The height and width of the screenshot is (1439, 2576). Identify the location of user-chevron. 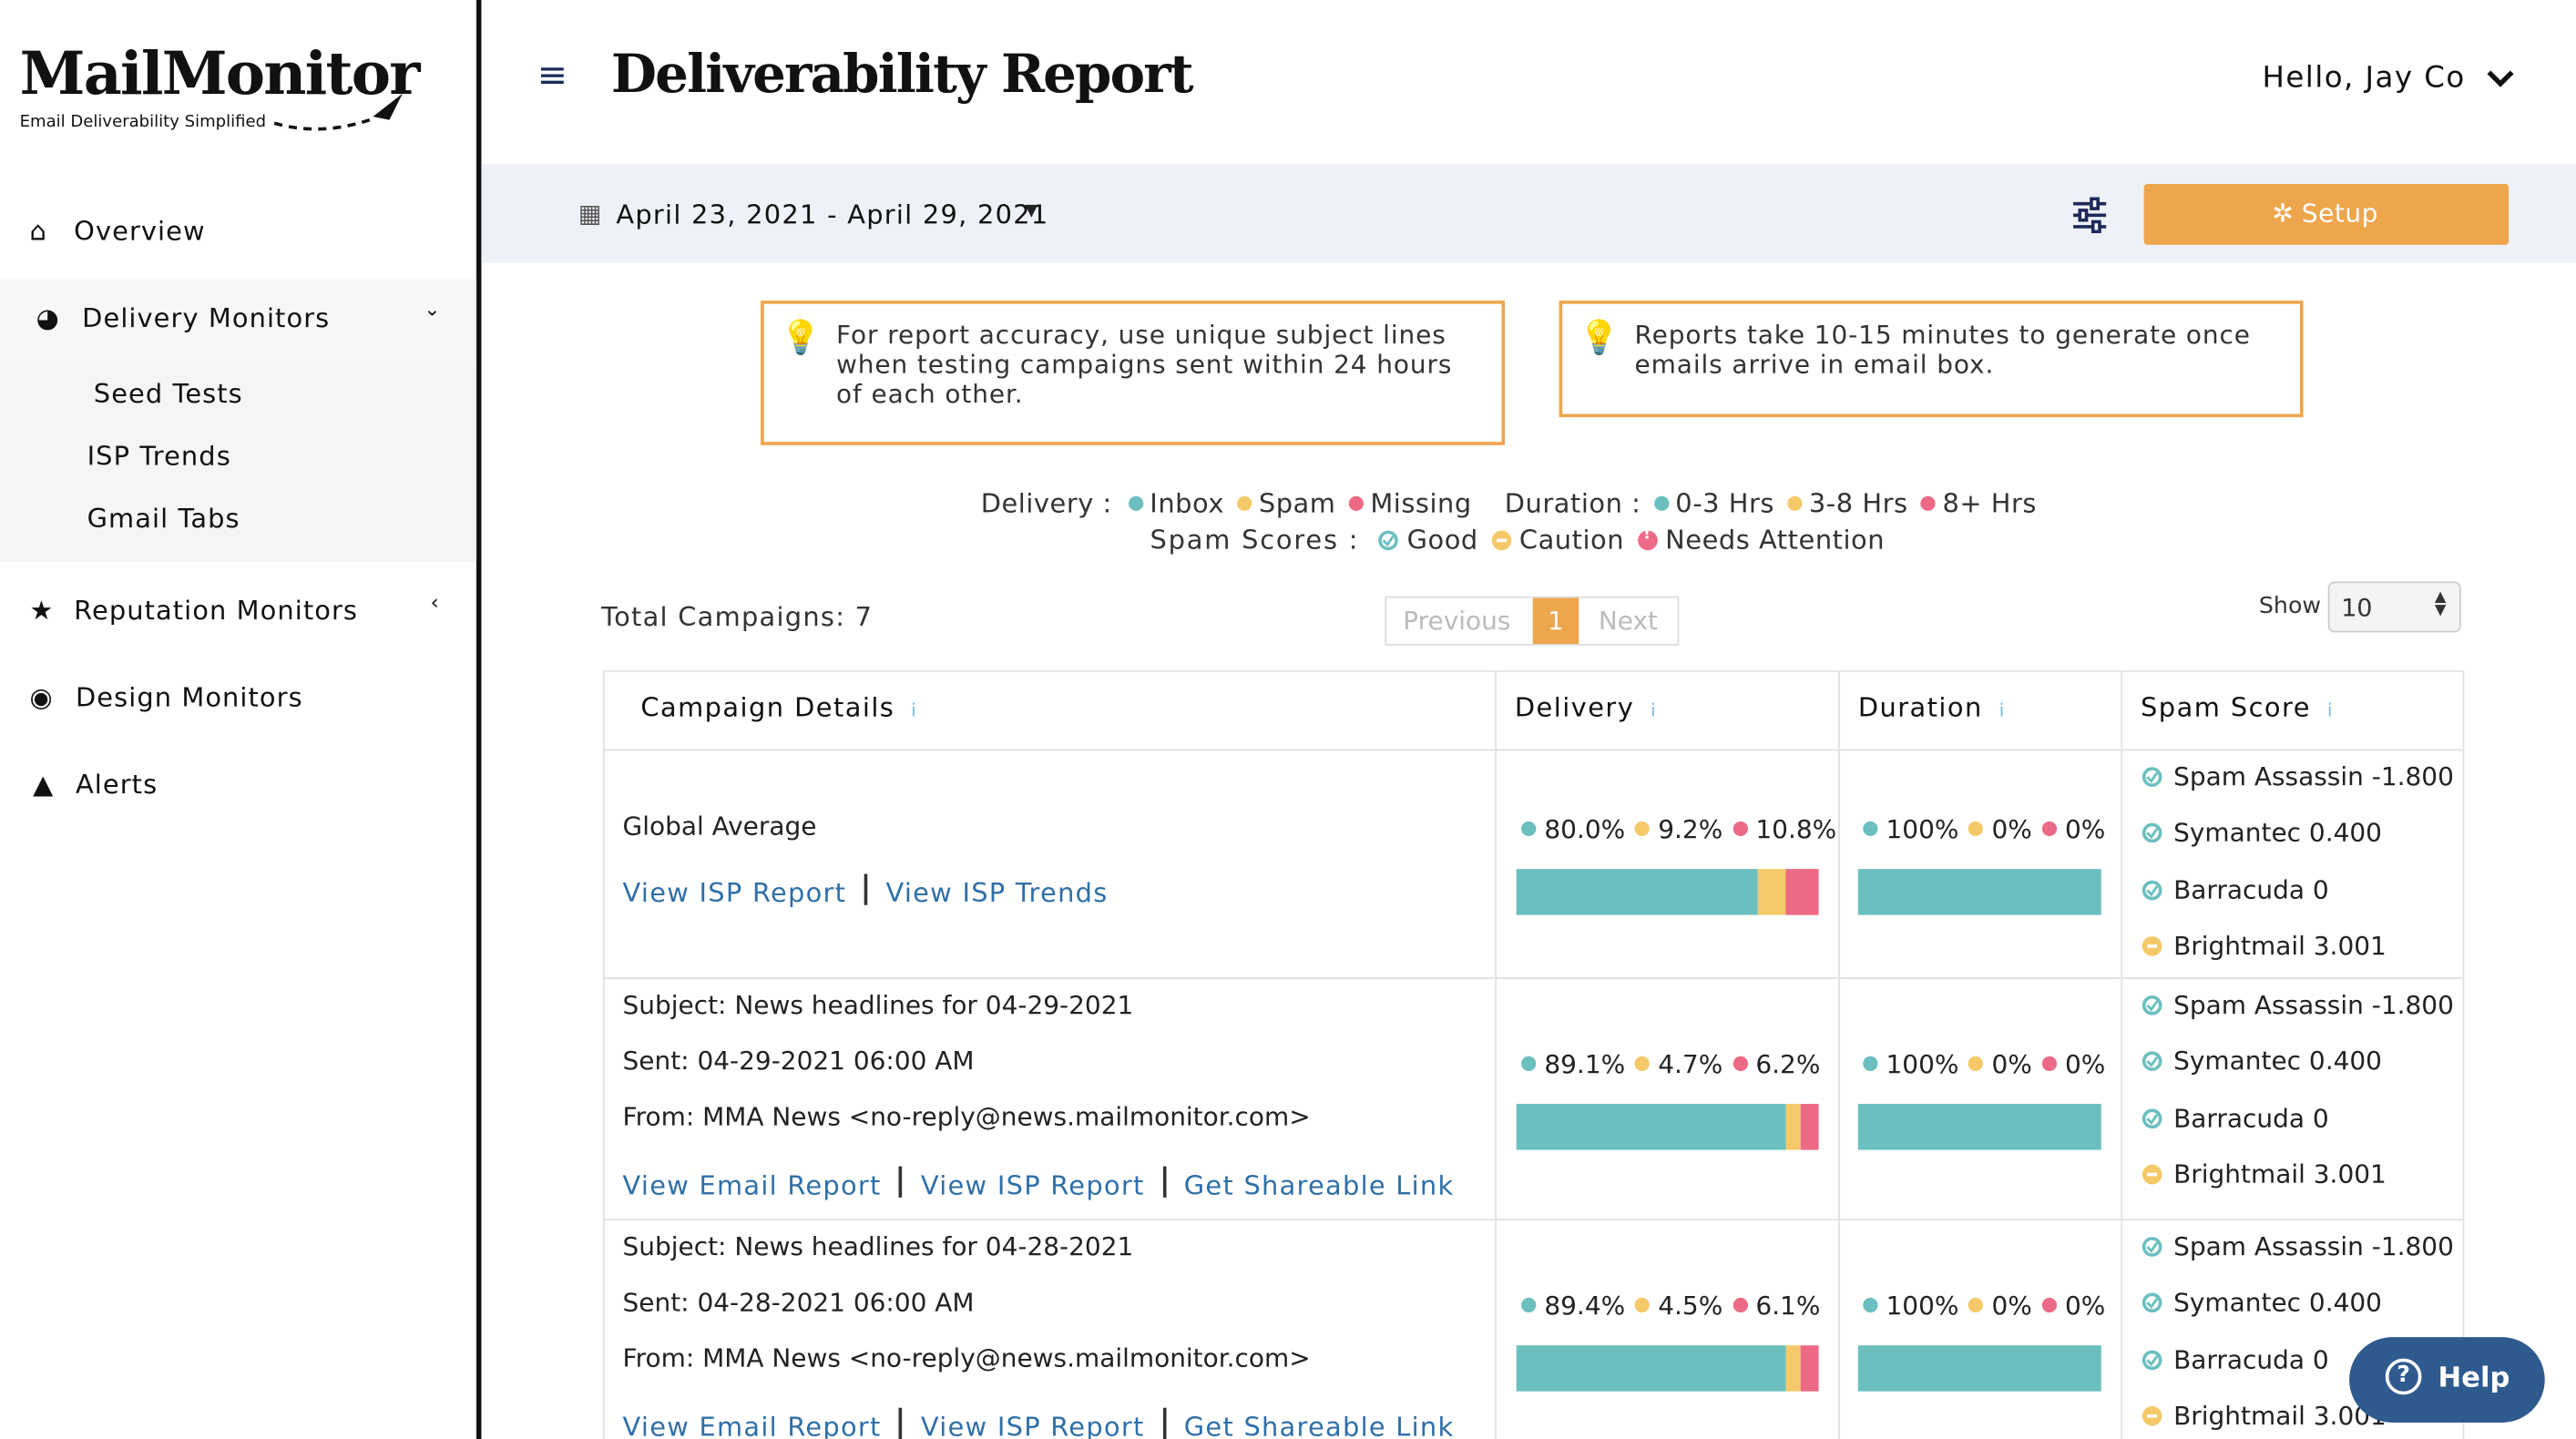
(2500, 79).